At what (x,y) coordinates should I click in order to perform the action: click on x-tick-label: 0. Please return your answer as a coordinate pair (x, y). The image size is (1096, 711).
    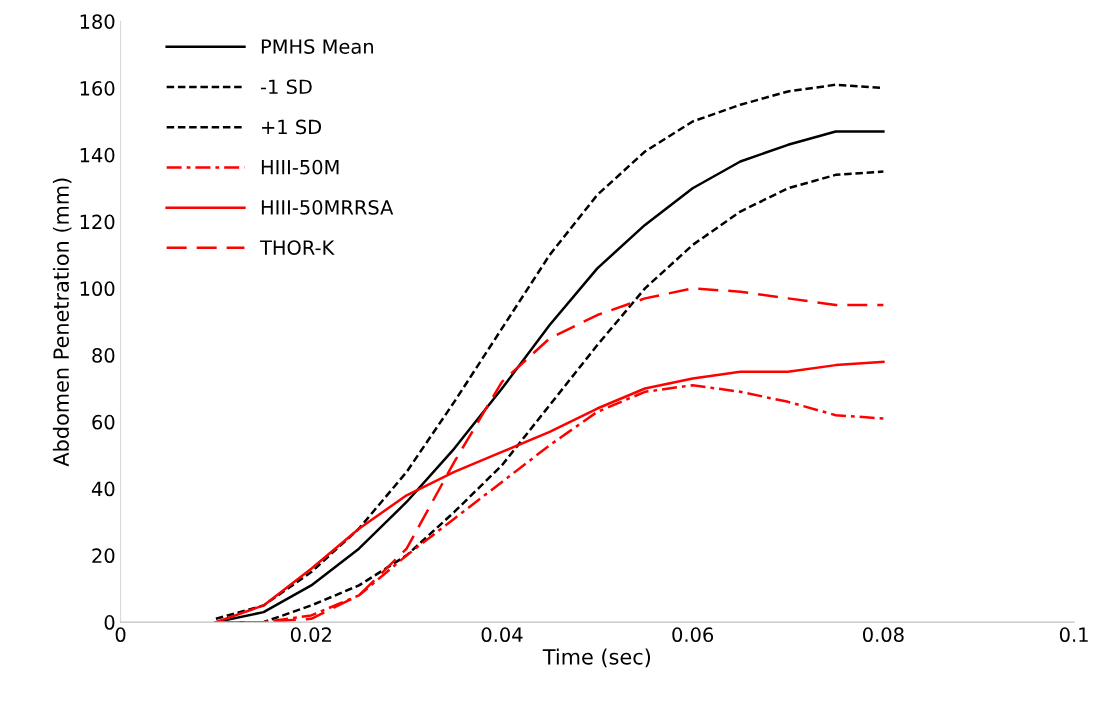
    Looking at the image, I should click on (120, 635).